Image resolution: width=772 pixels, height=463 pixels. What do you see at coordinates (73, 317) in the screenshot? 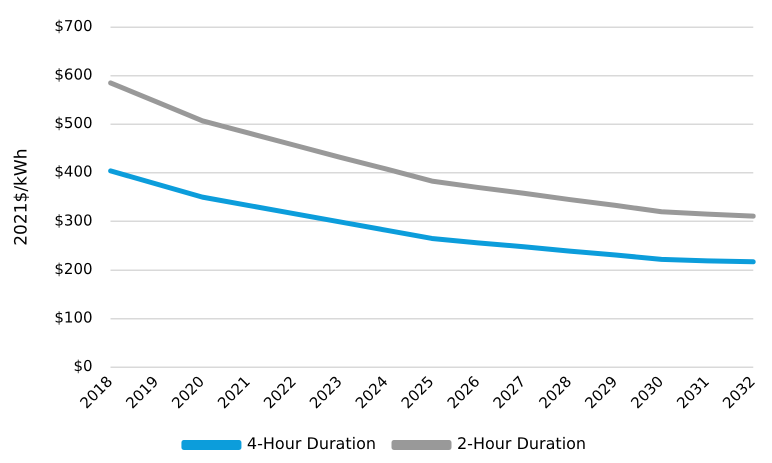
I see `y-tick-label: $100` at bounding box center [73, 317].